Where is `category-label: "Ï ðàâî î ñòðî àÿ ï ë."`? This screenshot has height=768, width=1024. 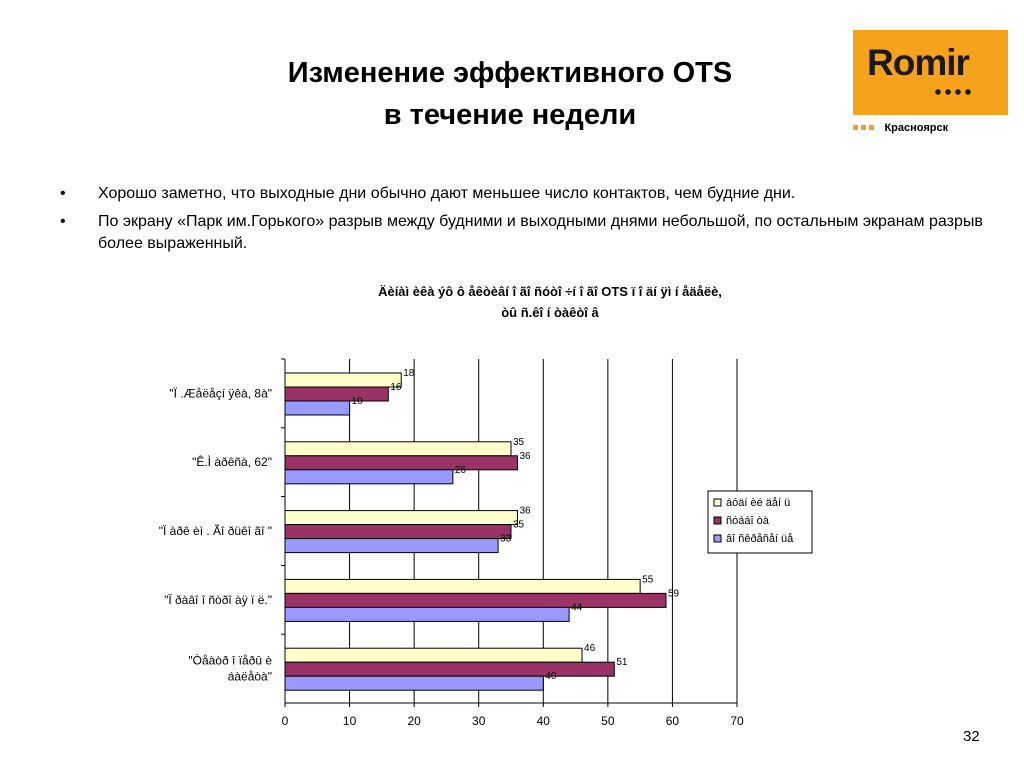 category-label: "Ï ðàâî î ñòðî àÿ ï ë." is located at coordinates (218, 600).